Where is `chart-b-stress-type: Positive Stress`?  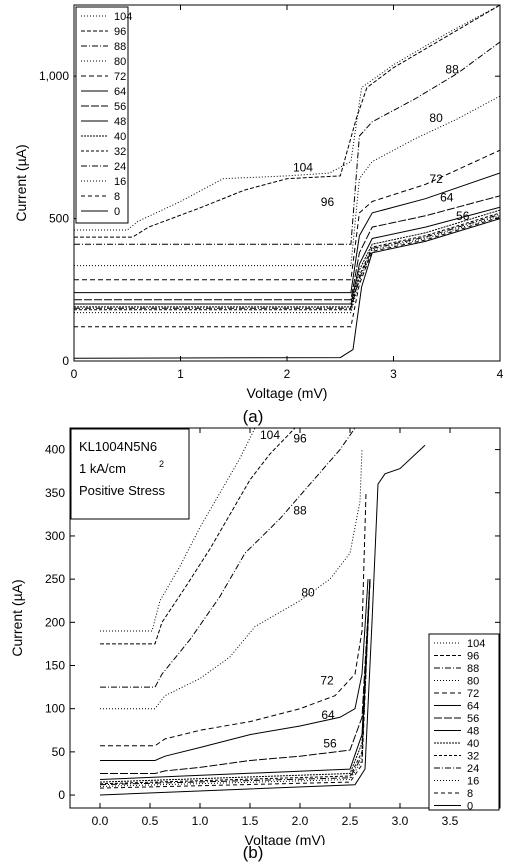 chart-b-stress-type: Positive Stress is located at coordinates (122, 490).